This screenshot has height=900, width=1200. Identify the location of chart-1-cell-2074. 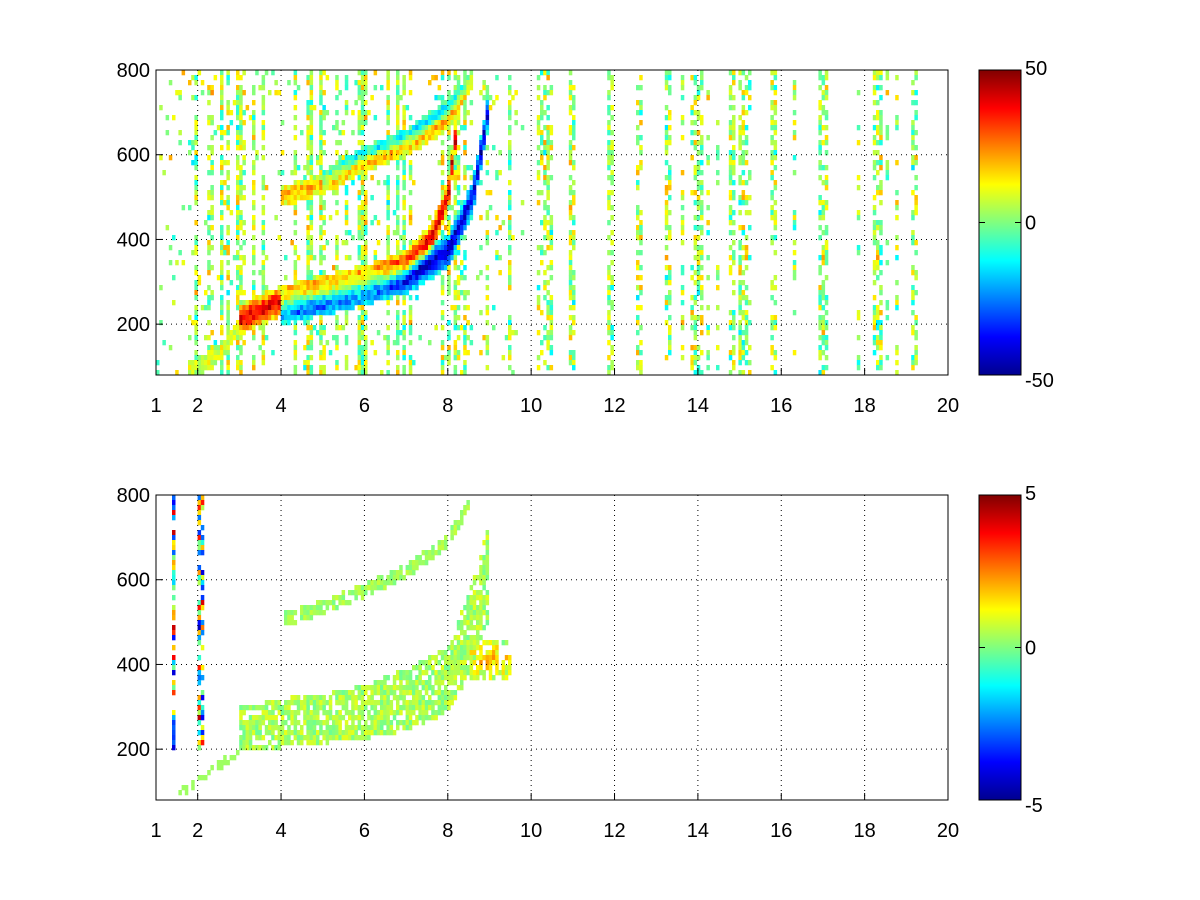
(458, 283).